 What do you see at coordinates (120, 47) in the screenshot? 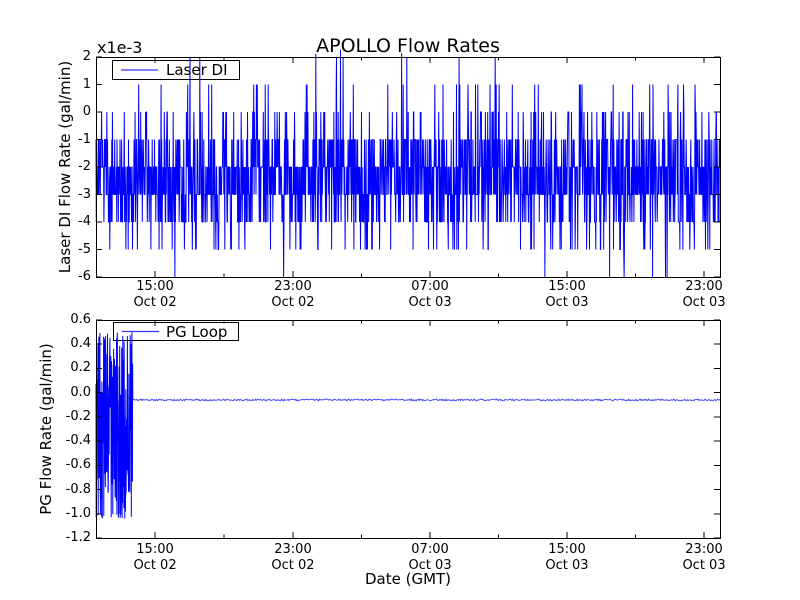
I see `y-axis-offset-label: x1e-3` at bounding box center [120, 47].